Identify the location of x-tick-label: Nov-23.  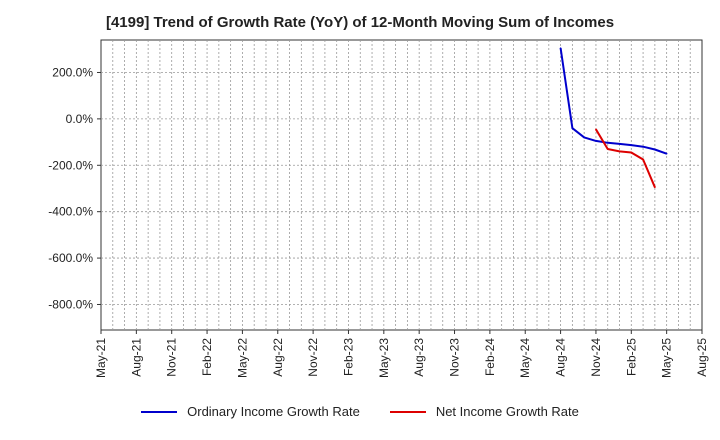
(455, 357).